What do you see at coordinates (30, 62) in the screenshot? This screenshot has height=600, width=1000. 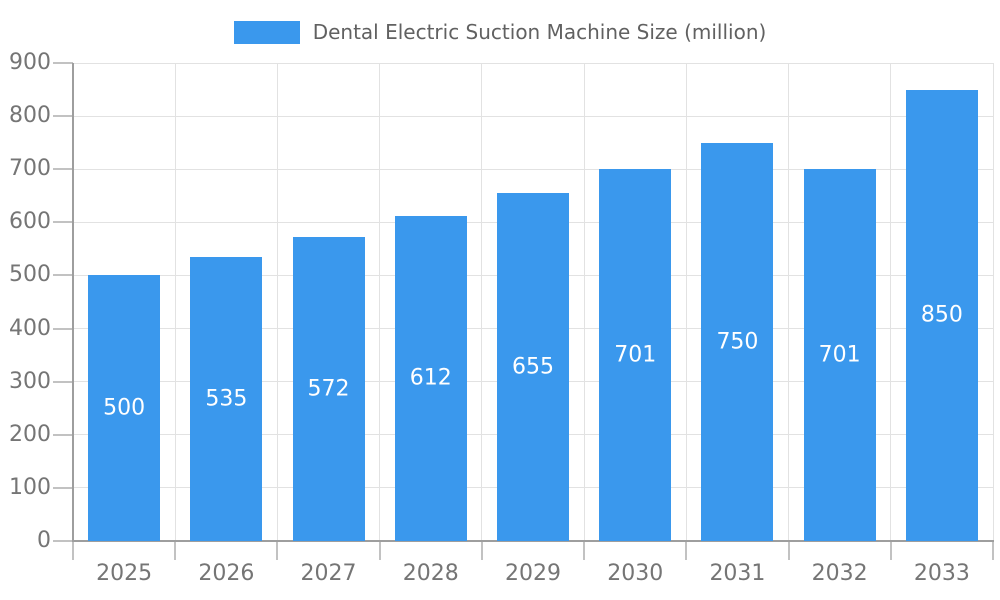 I see `y-axis-label: 900` at bounding box center [30, 62].